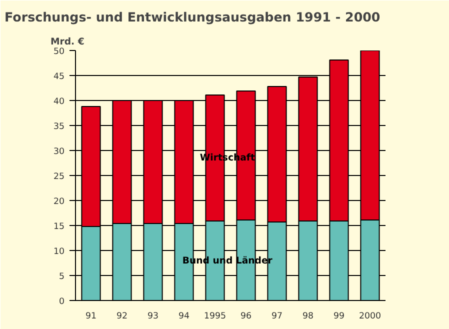 This screenshot has height=329, width=449. What do you see at coordinates (246, 317) in the screenshot?
I see `x-tick-label: 96` at bounding box center [246, 317].